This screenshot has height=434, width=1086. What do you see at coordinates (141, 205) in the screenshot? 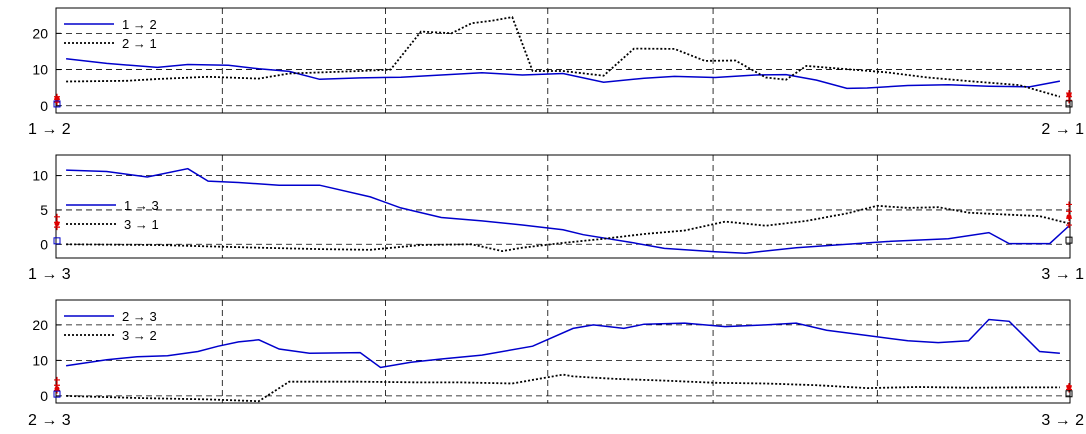
I see `legend-label: 1 → 3` at bounding box center [141, 205].